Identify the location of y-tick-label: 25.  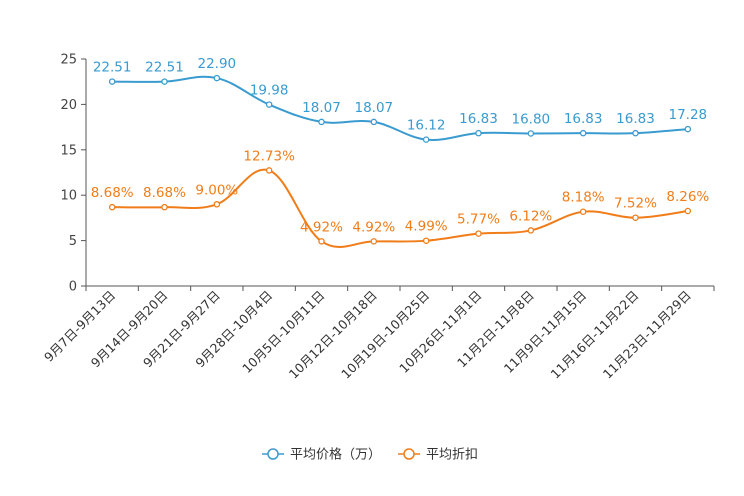
(68, 60).